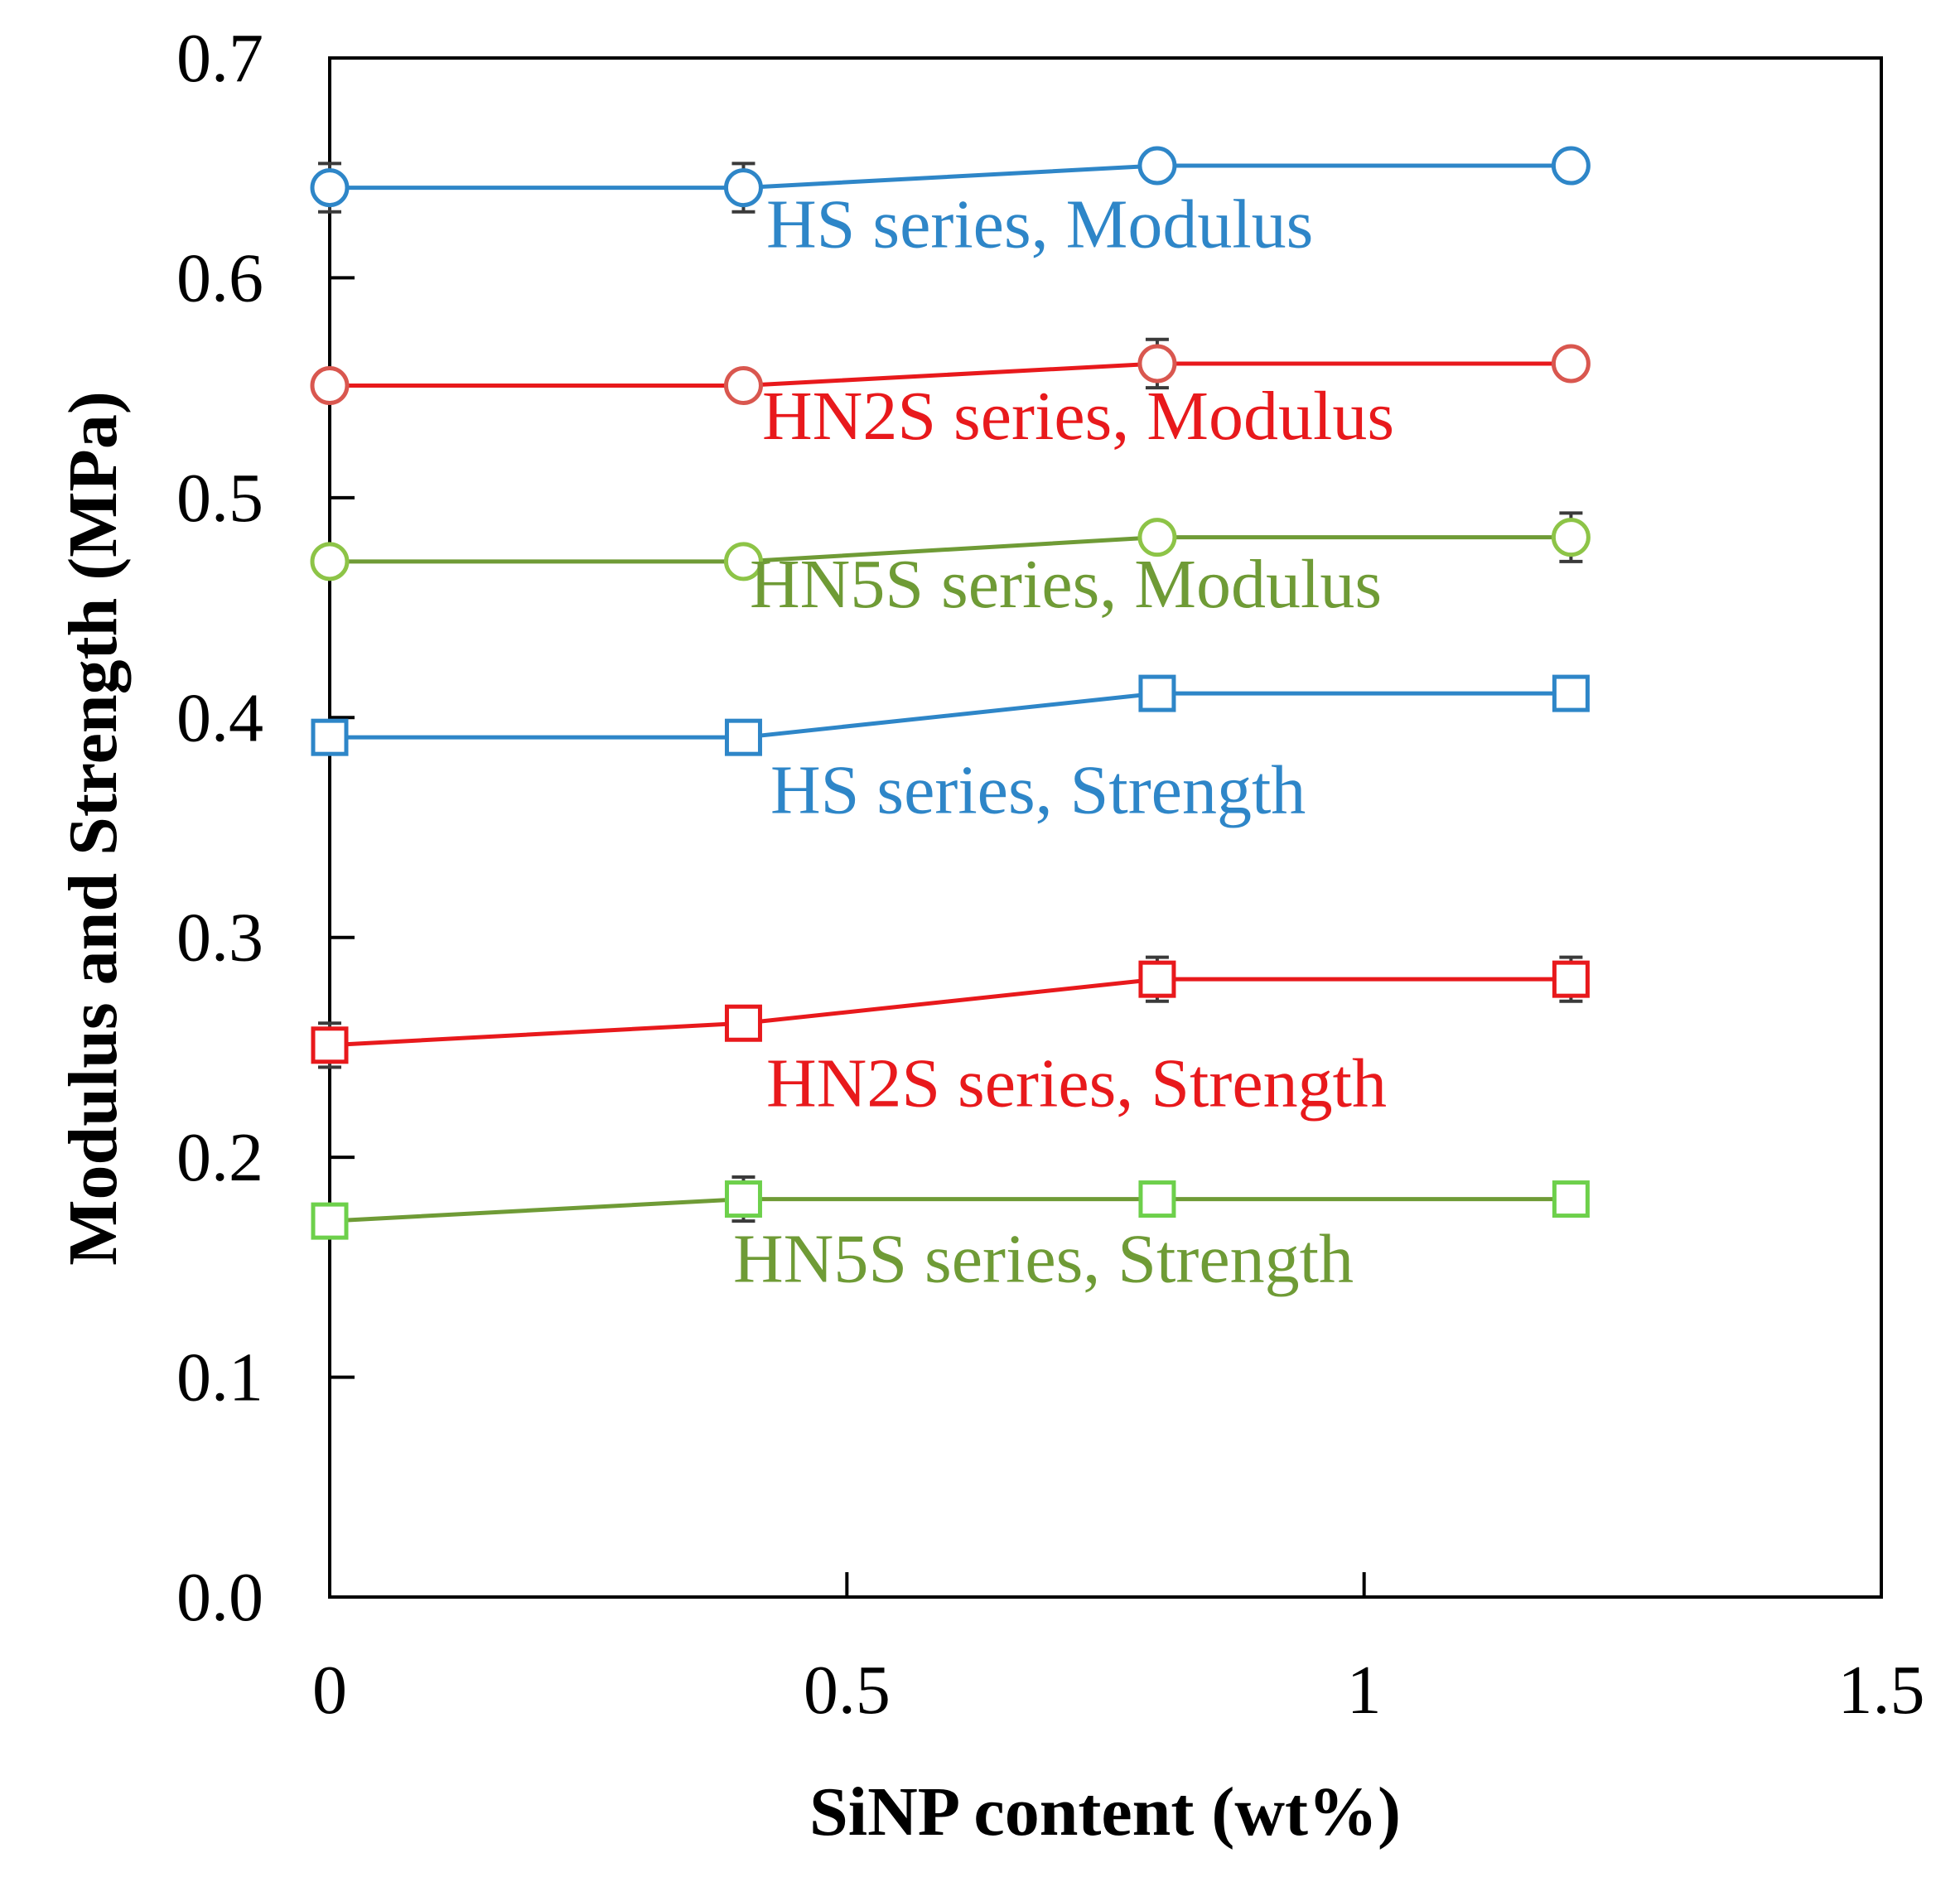 The width and height of the screenshot is (1960, 1877). I want to click on x-axis-title: SiNP content (wt%), so click(1105, 1811).